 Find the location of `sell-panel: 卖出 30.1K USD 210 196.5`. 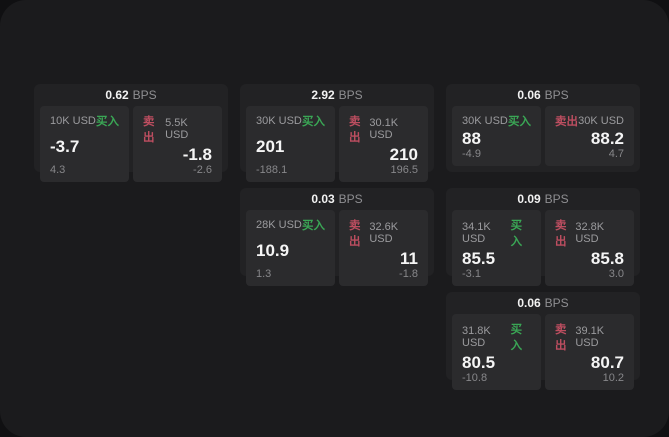

sell-panel: 卖出 30.1K USD 210 196.5 is located at coordinates (383, 144).